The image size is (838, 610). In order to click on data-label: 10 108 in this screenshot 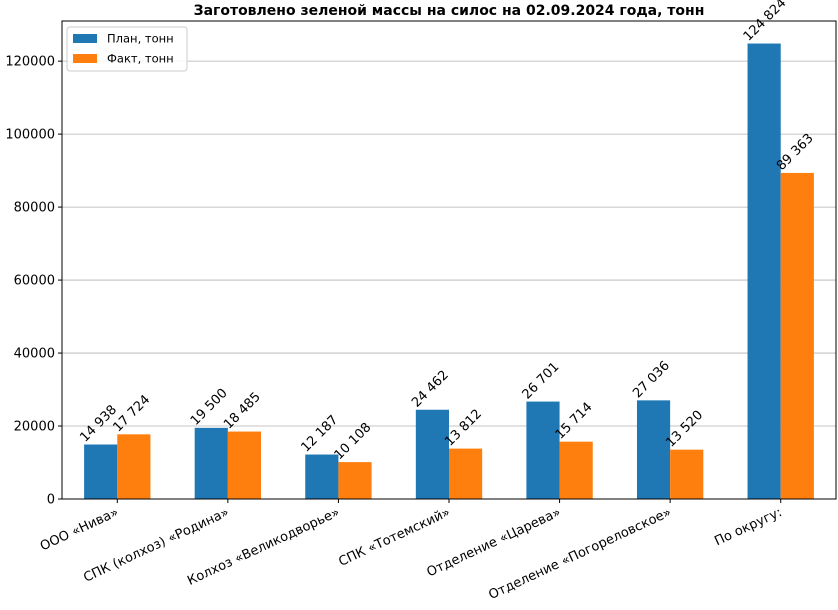, I will do `click(353, 441)`.